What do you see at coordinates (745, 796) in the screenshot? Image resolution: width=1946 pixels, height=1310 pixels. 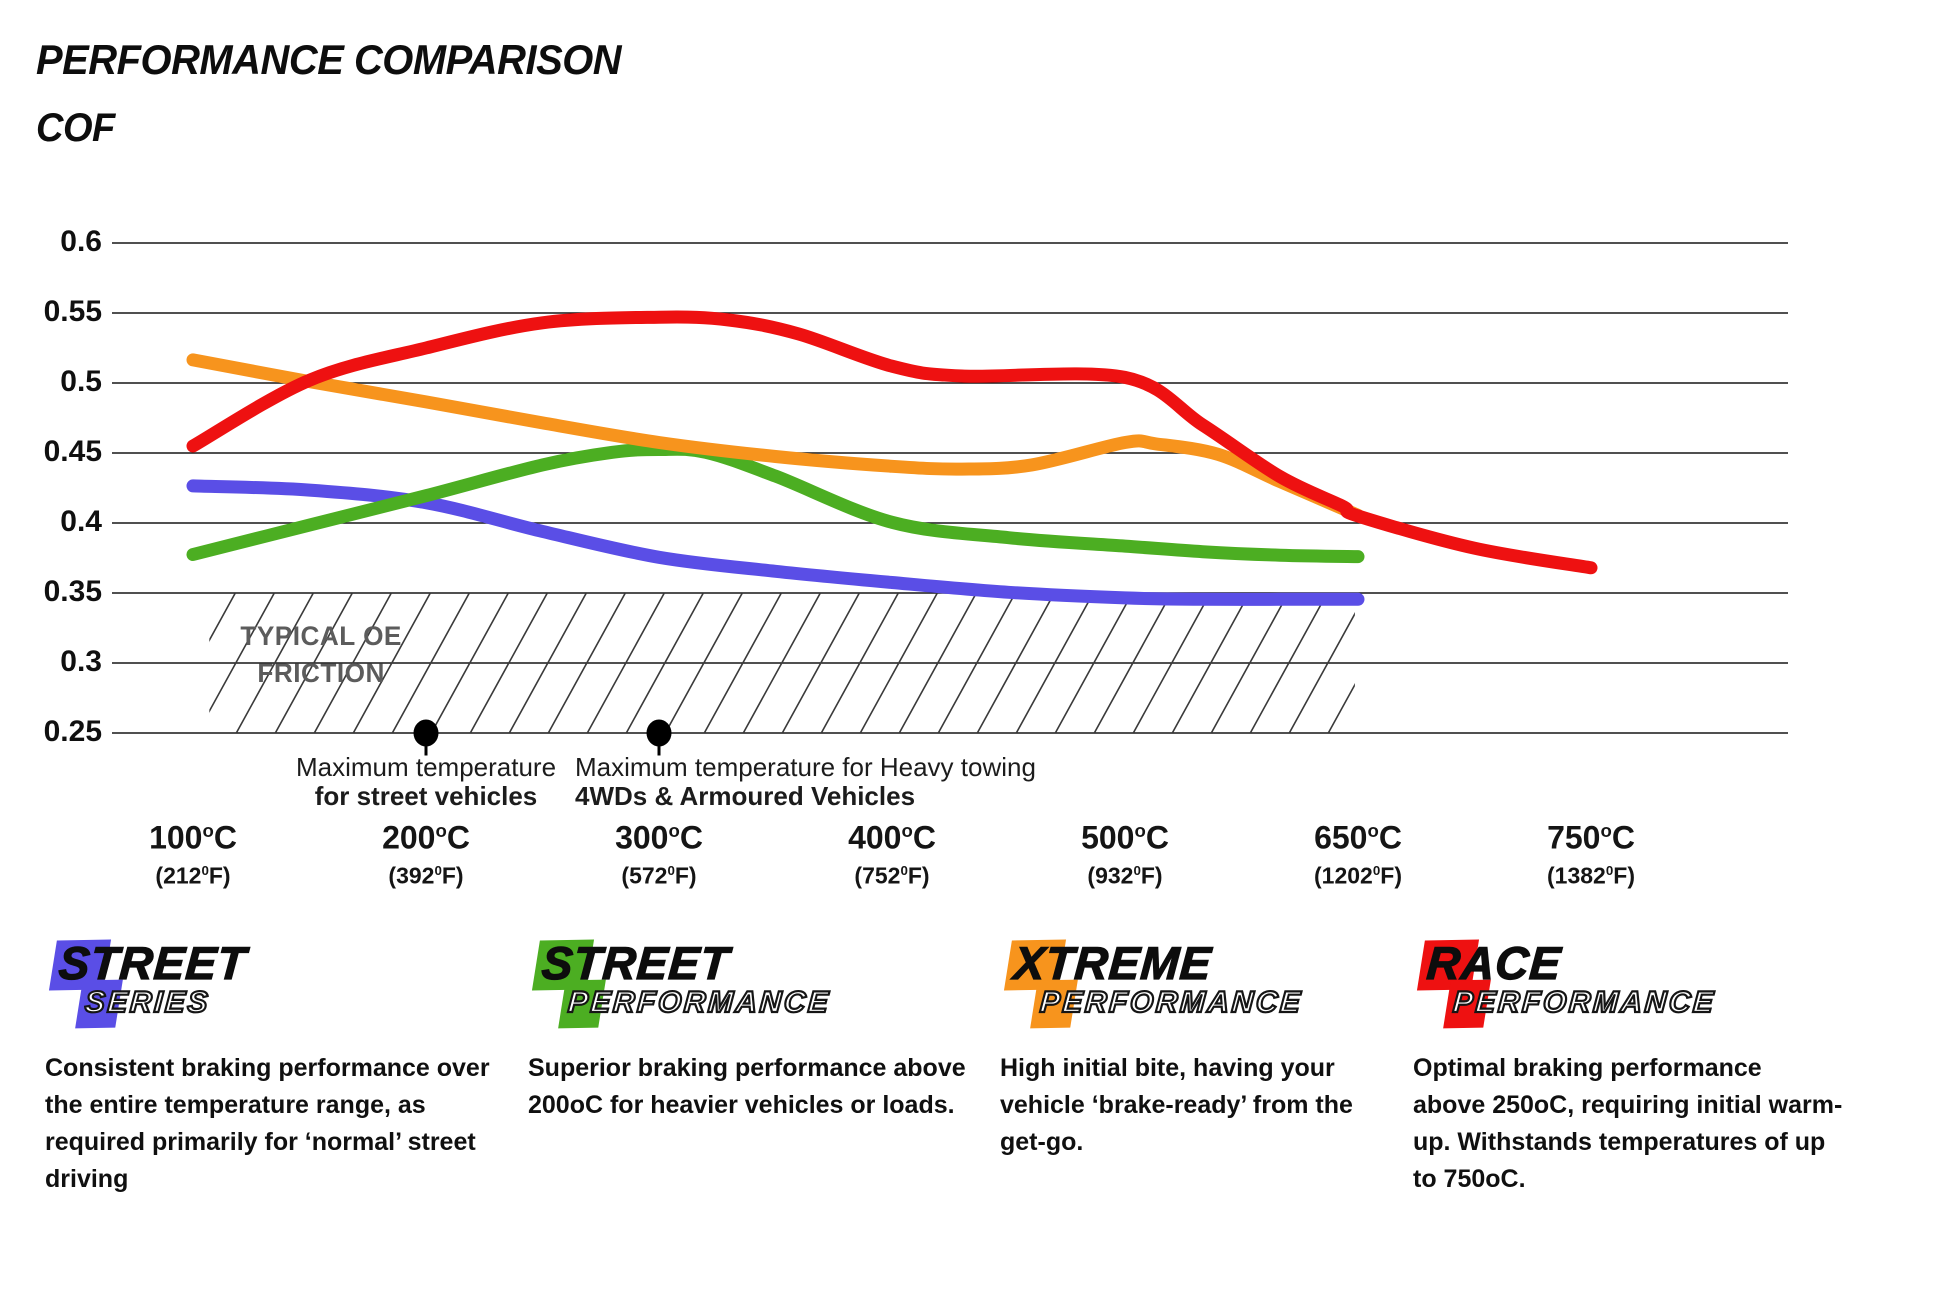 I see `annotation-line: 4WDs & Armoured Vehicles` at bounding box center [745, 796].